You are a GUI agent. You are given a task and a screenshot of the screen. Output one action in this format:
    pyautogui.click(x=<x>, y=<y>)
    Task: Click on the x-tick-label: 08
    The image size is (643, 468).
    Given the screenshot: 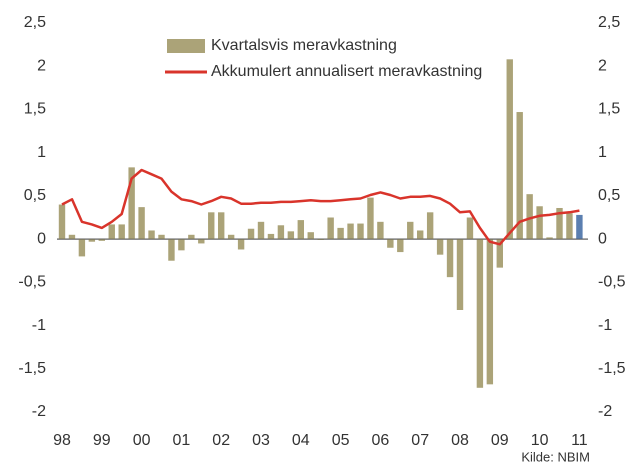 What is the action you would take?
    pyautogui.click(x=460, y=440)
    